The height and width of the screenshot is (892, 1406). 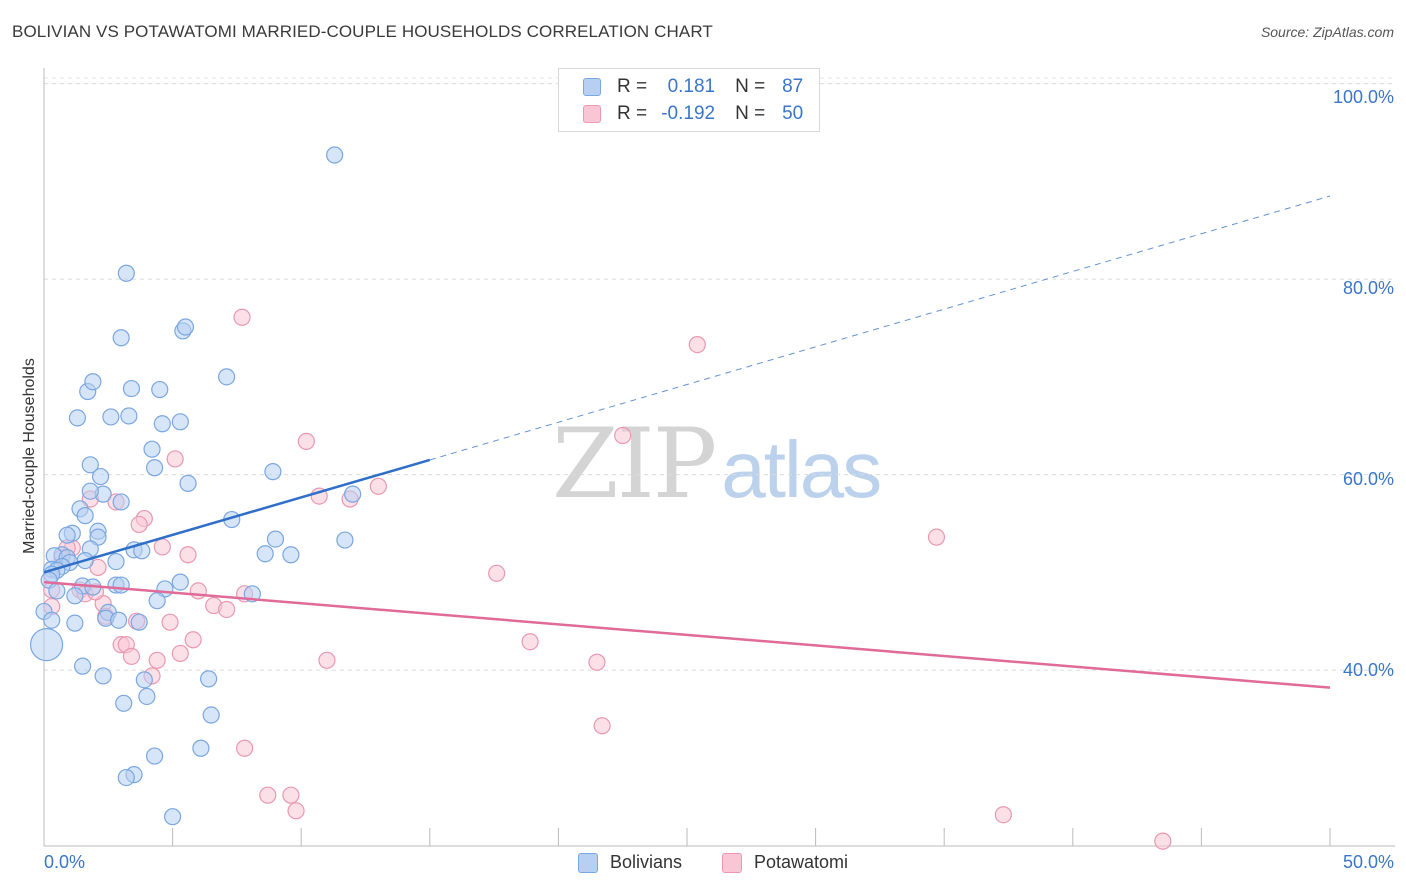 I want to click on source-credit: Source: ZipAtlas.com, so click(x=1327, y=32).